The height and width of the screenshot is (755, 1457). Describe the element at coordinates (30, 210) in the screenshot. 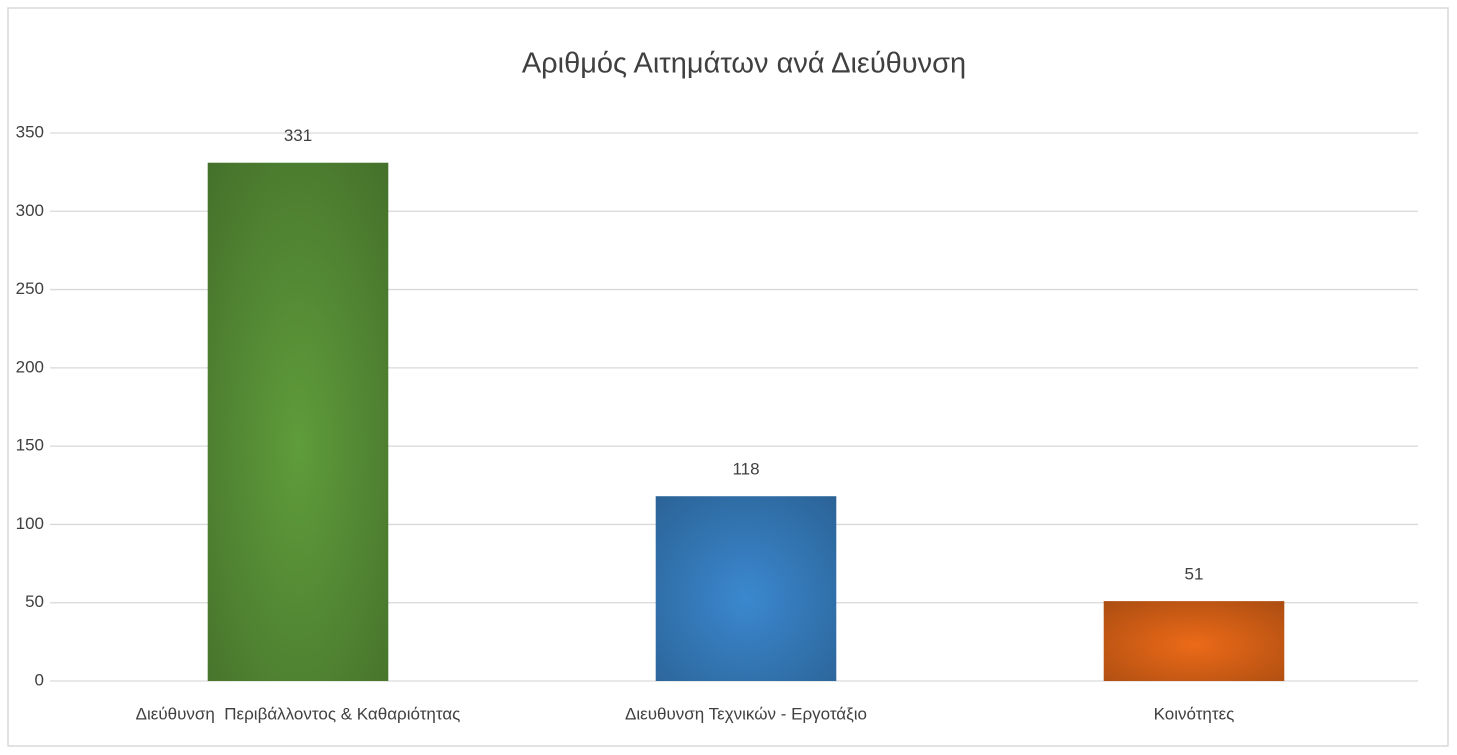

I see `y-tick-label: 300` at that location.